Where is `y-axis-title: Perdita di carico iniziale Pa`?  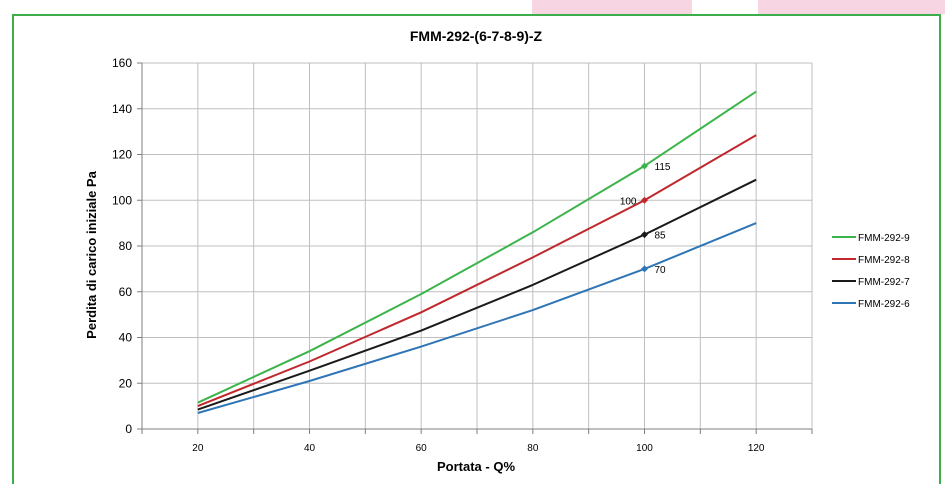
y-axis-title: Perdita di carico iniziale Pa is located at coordinates (91, 254).